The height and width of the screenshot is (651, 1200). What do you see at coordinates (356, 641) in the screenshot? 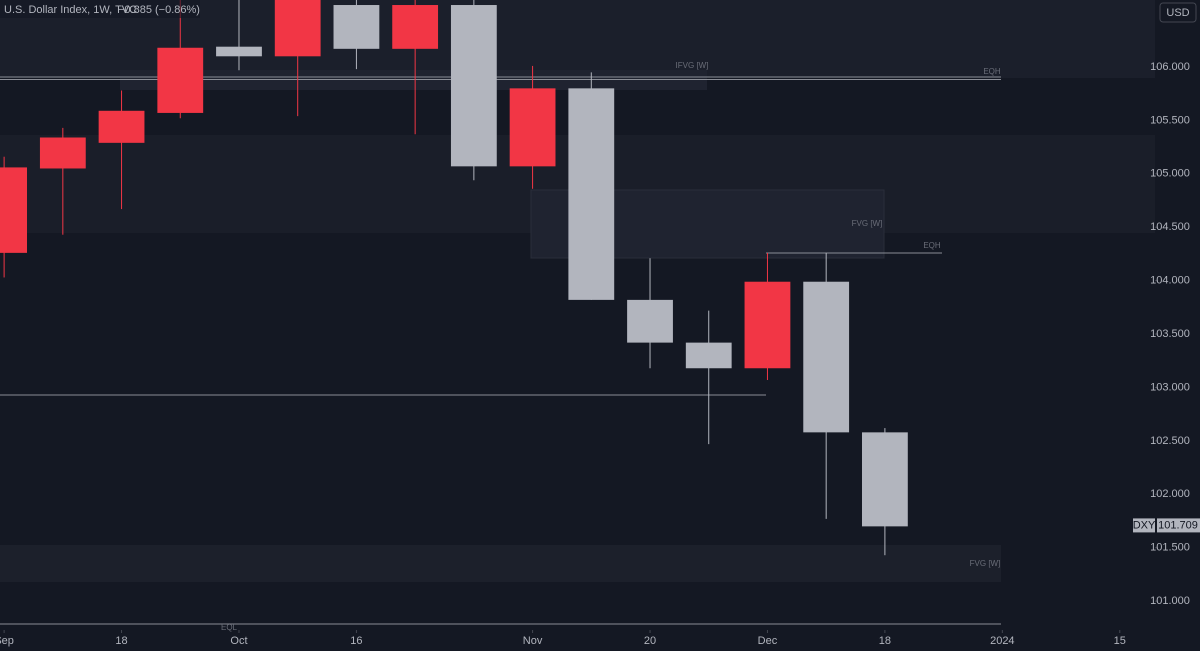
I see `x-tick-label: 16` at bounding box center [356, 641].